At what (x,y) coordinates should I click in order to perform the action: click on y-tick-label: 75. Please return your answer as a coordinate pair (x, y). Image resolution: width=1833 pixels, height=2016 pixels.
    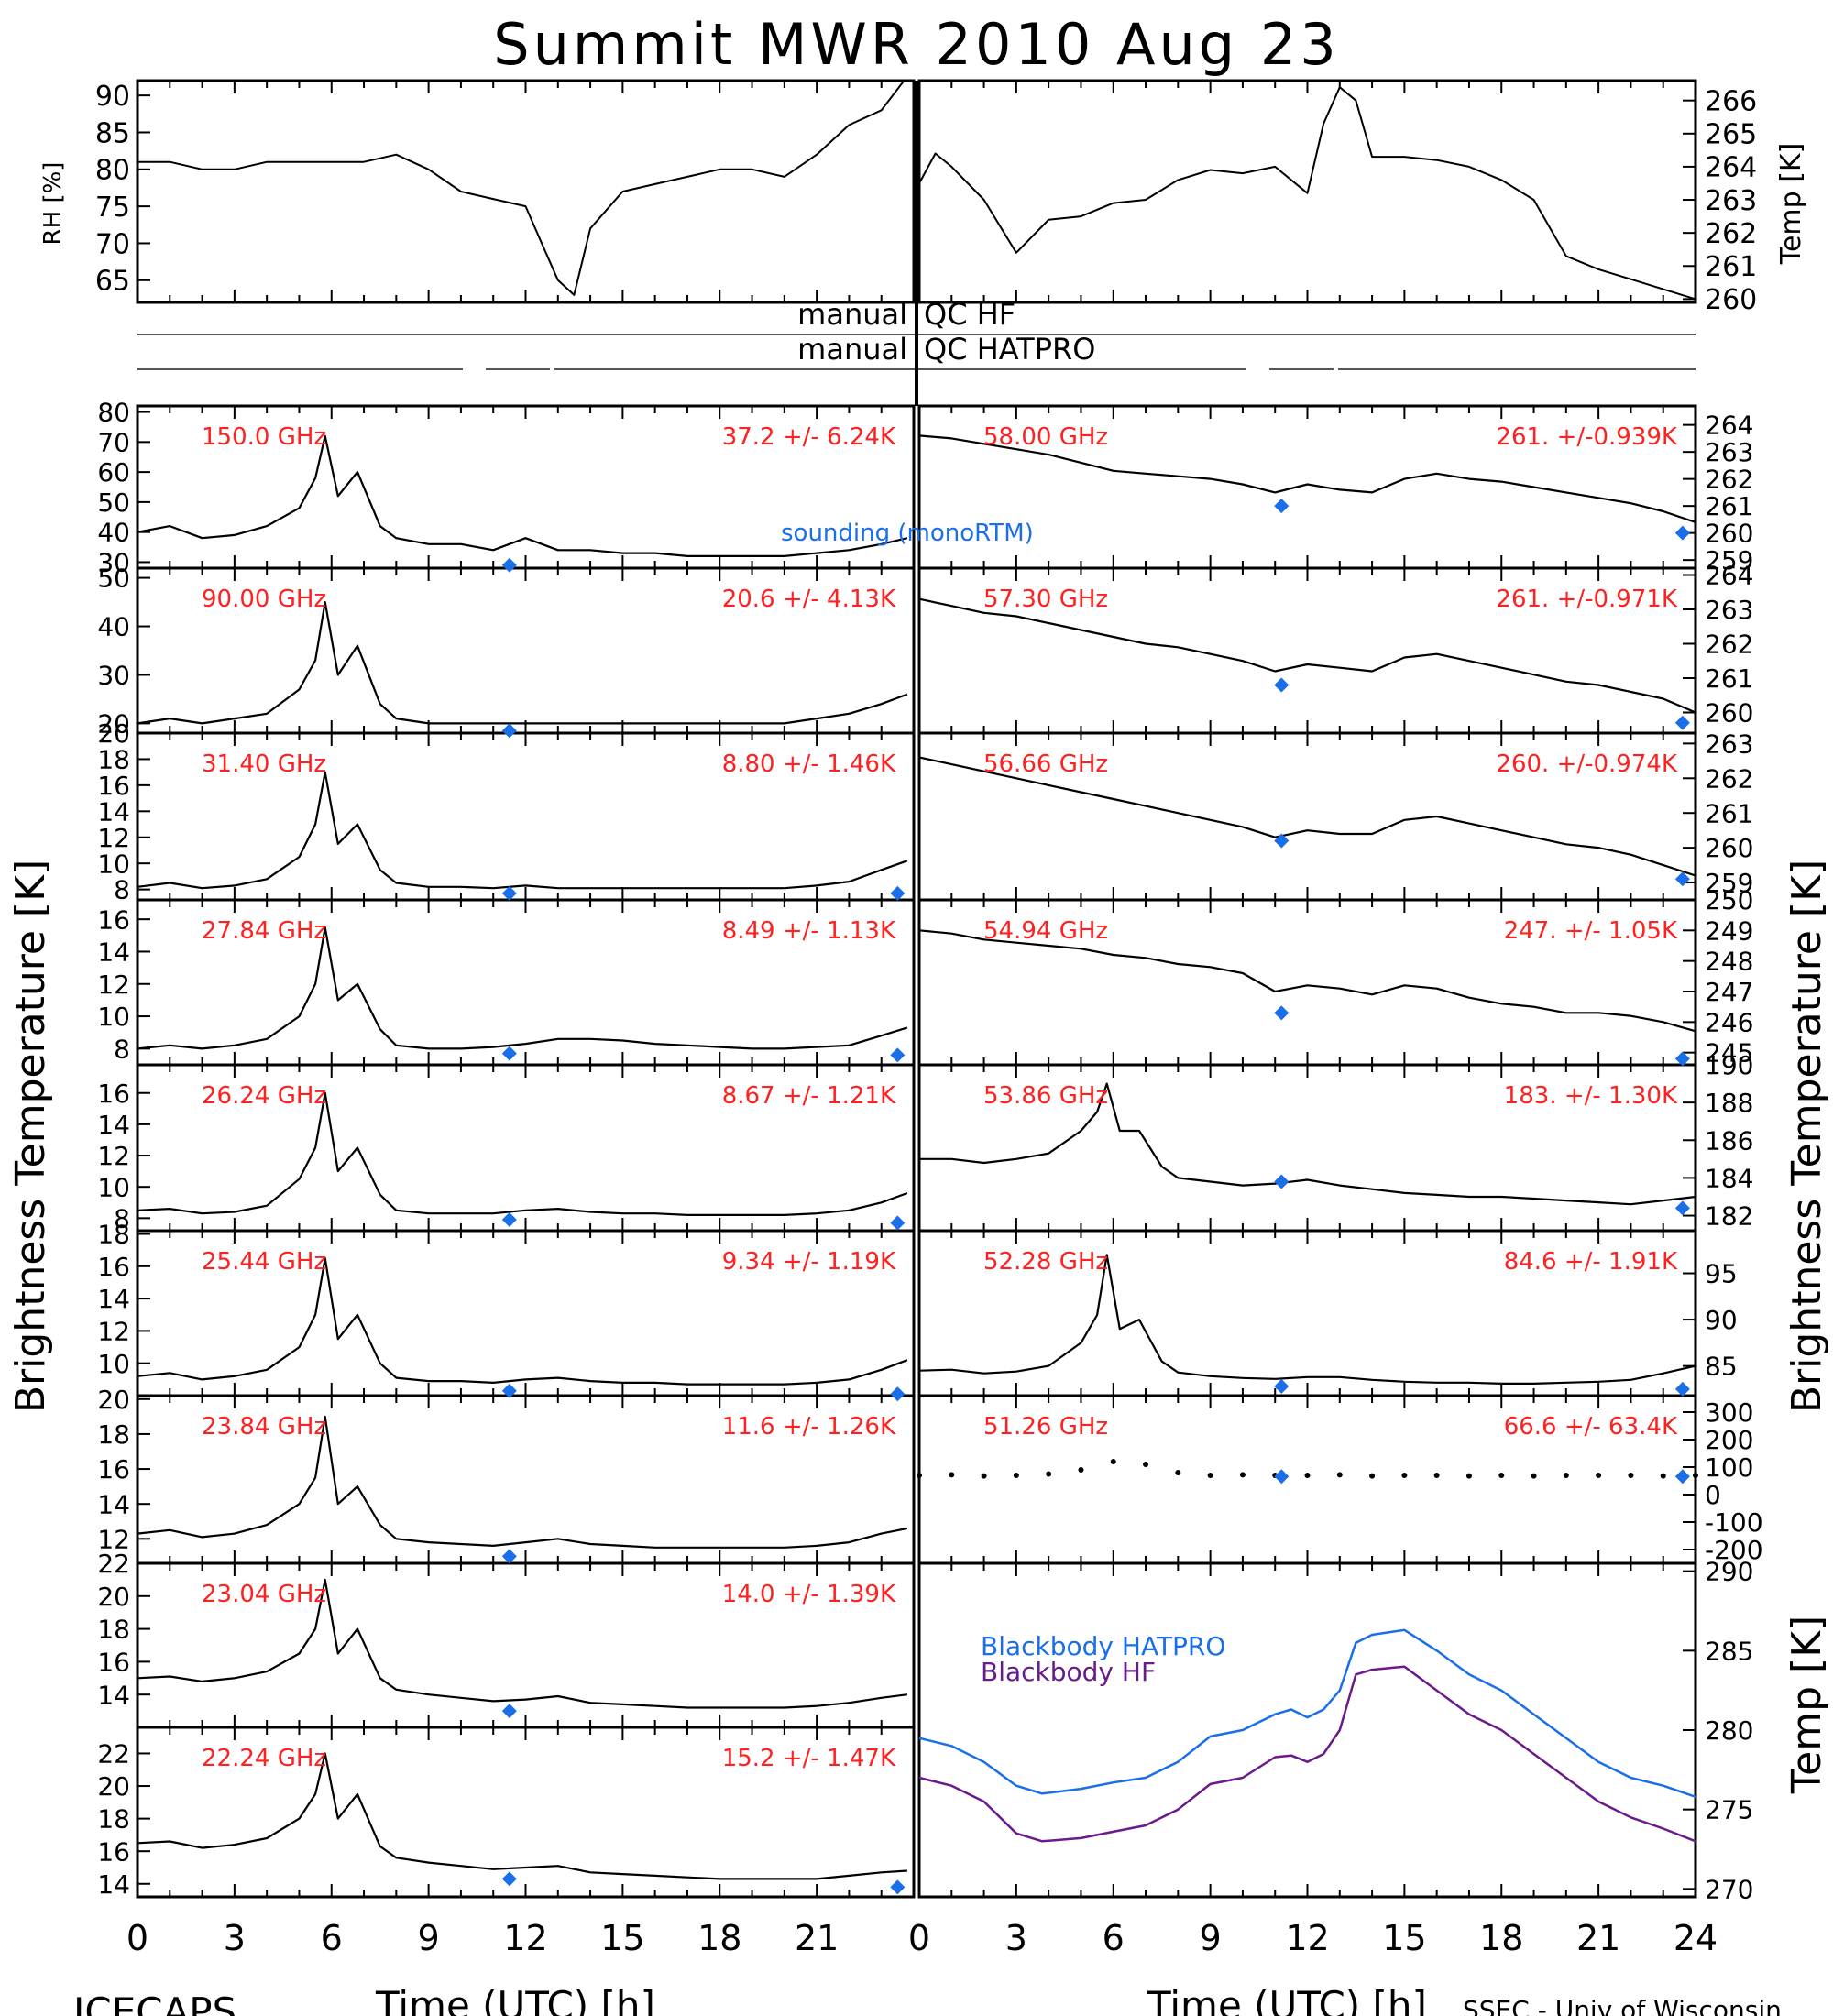
    Looking at the image, I should click on (112, 208).